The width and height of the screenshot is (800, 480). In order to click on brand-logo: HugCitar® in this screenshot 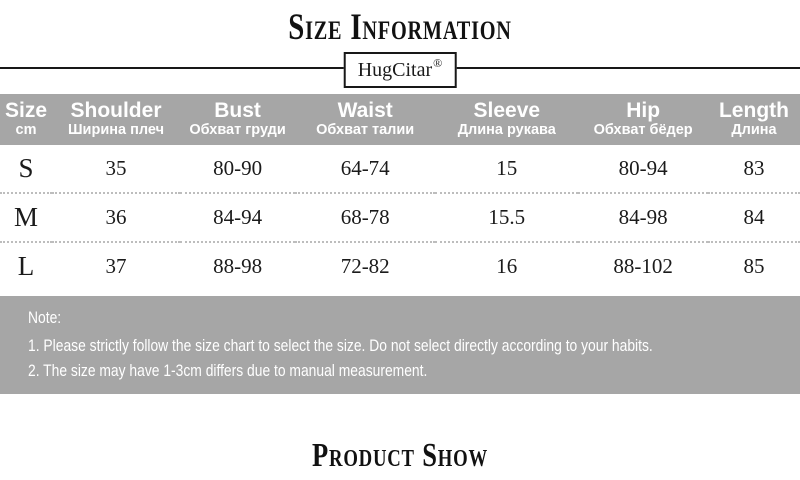, I will do `click(400, 70)`.